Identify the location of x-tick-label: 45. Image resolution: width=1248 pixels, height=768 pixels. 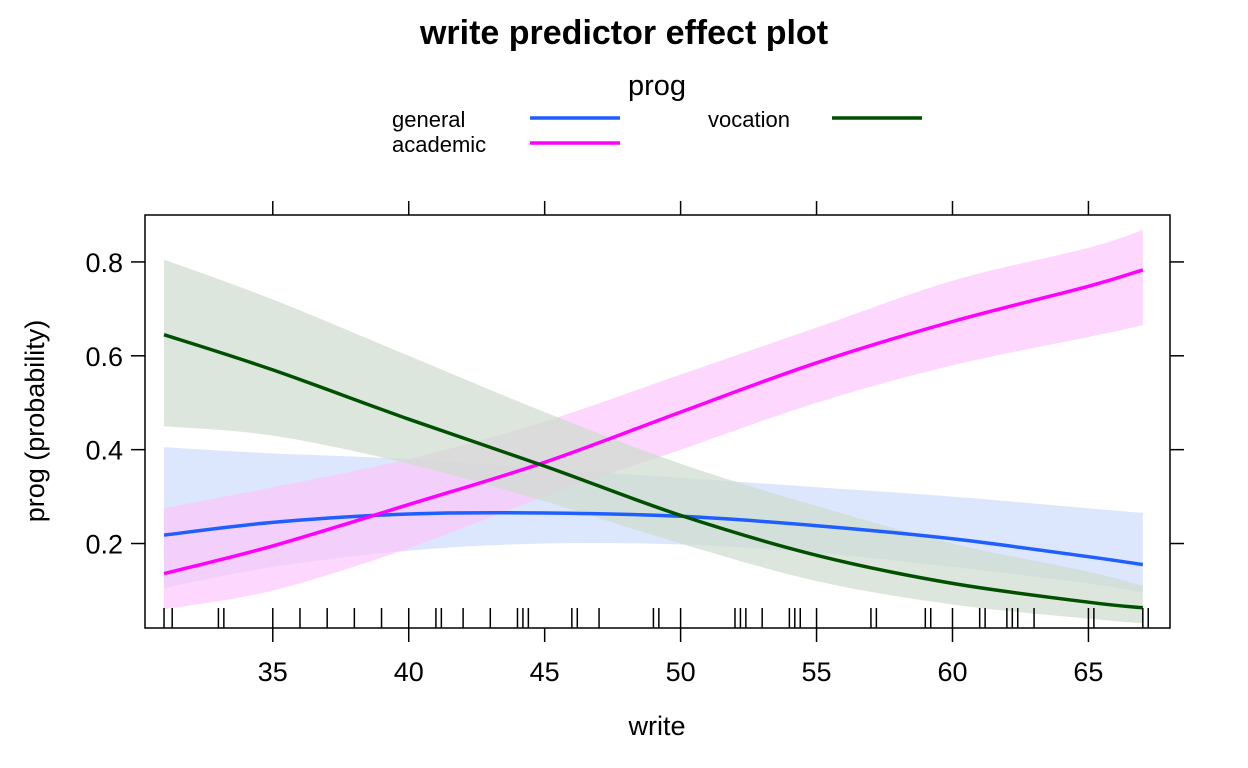
(545, 672).